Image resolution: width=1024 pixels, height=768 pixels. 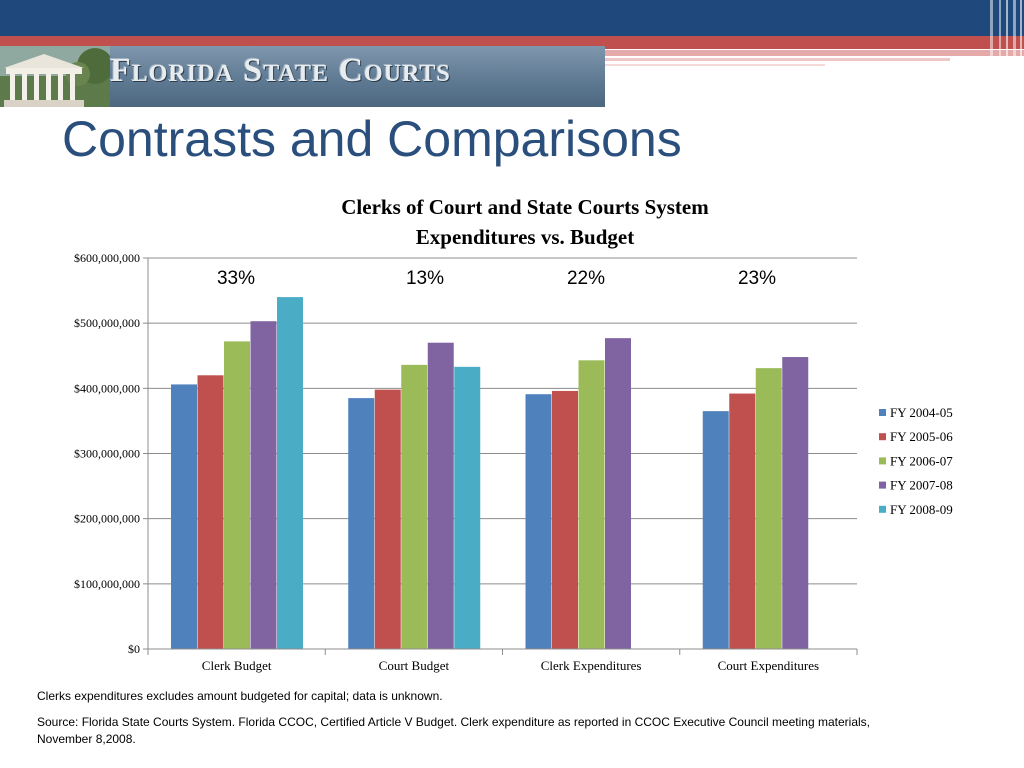 I want to click on percent-annotation: 22%, so click(x=586, y=278).